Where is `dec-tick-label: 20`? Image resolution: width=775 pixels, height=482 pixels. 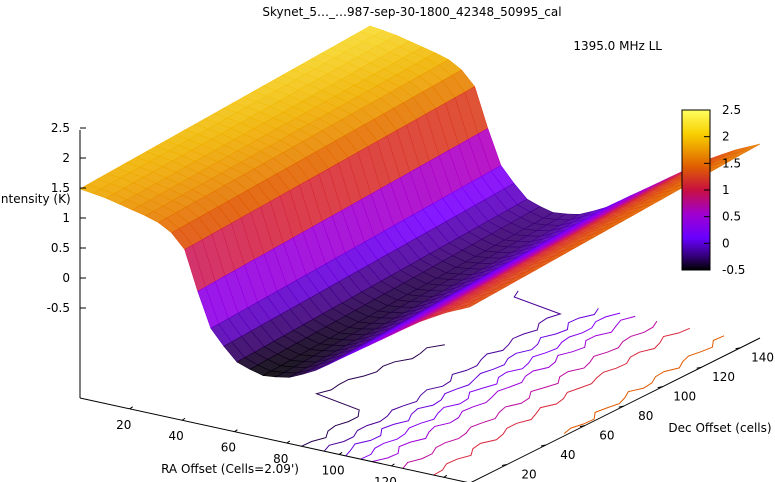 dec-tick-label: 20 is located at coordinates (528, 475).